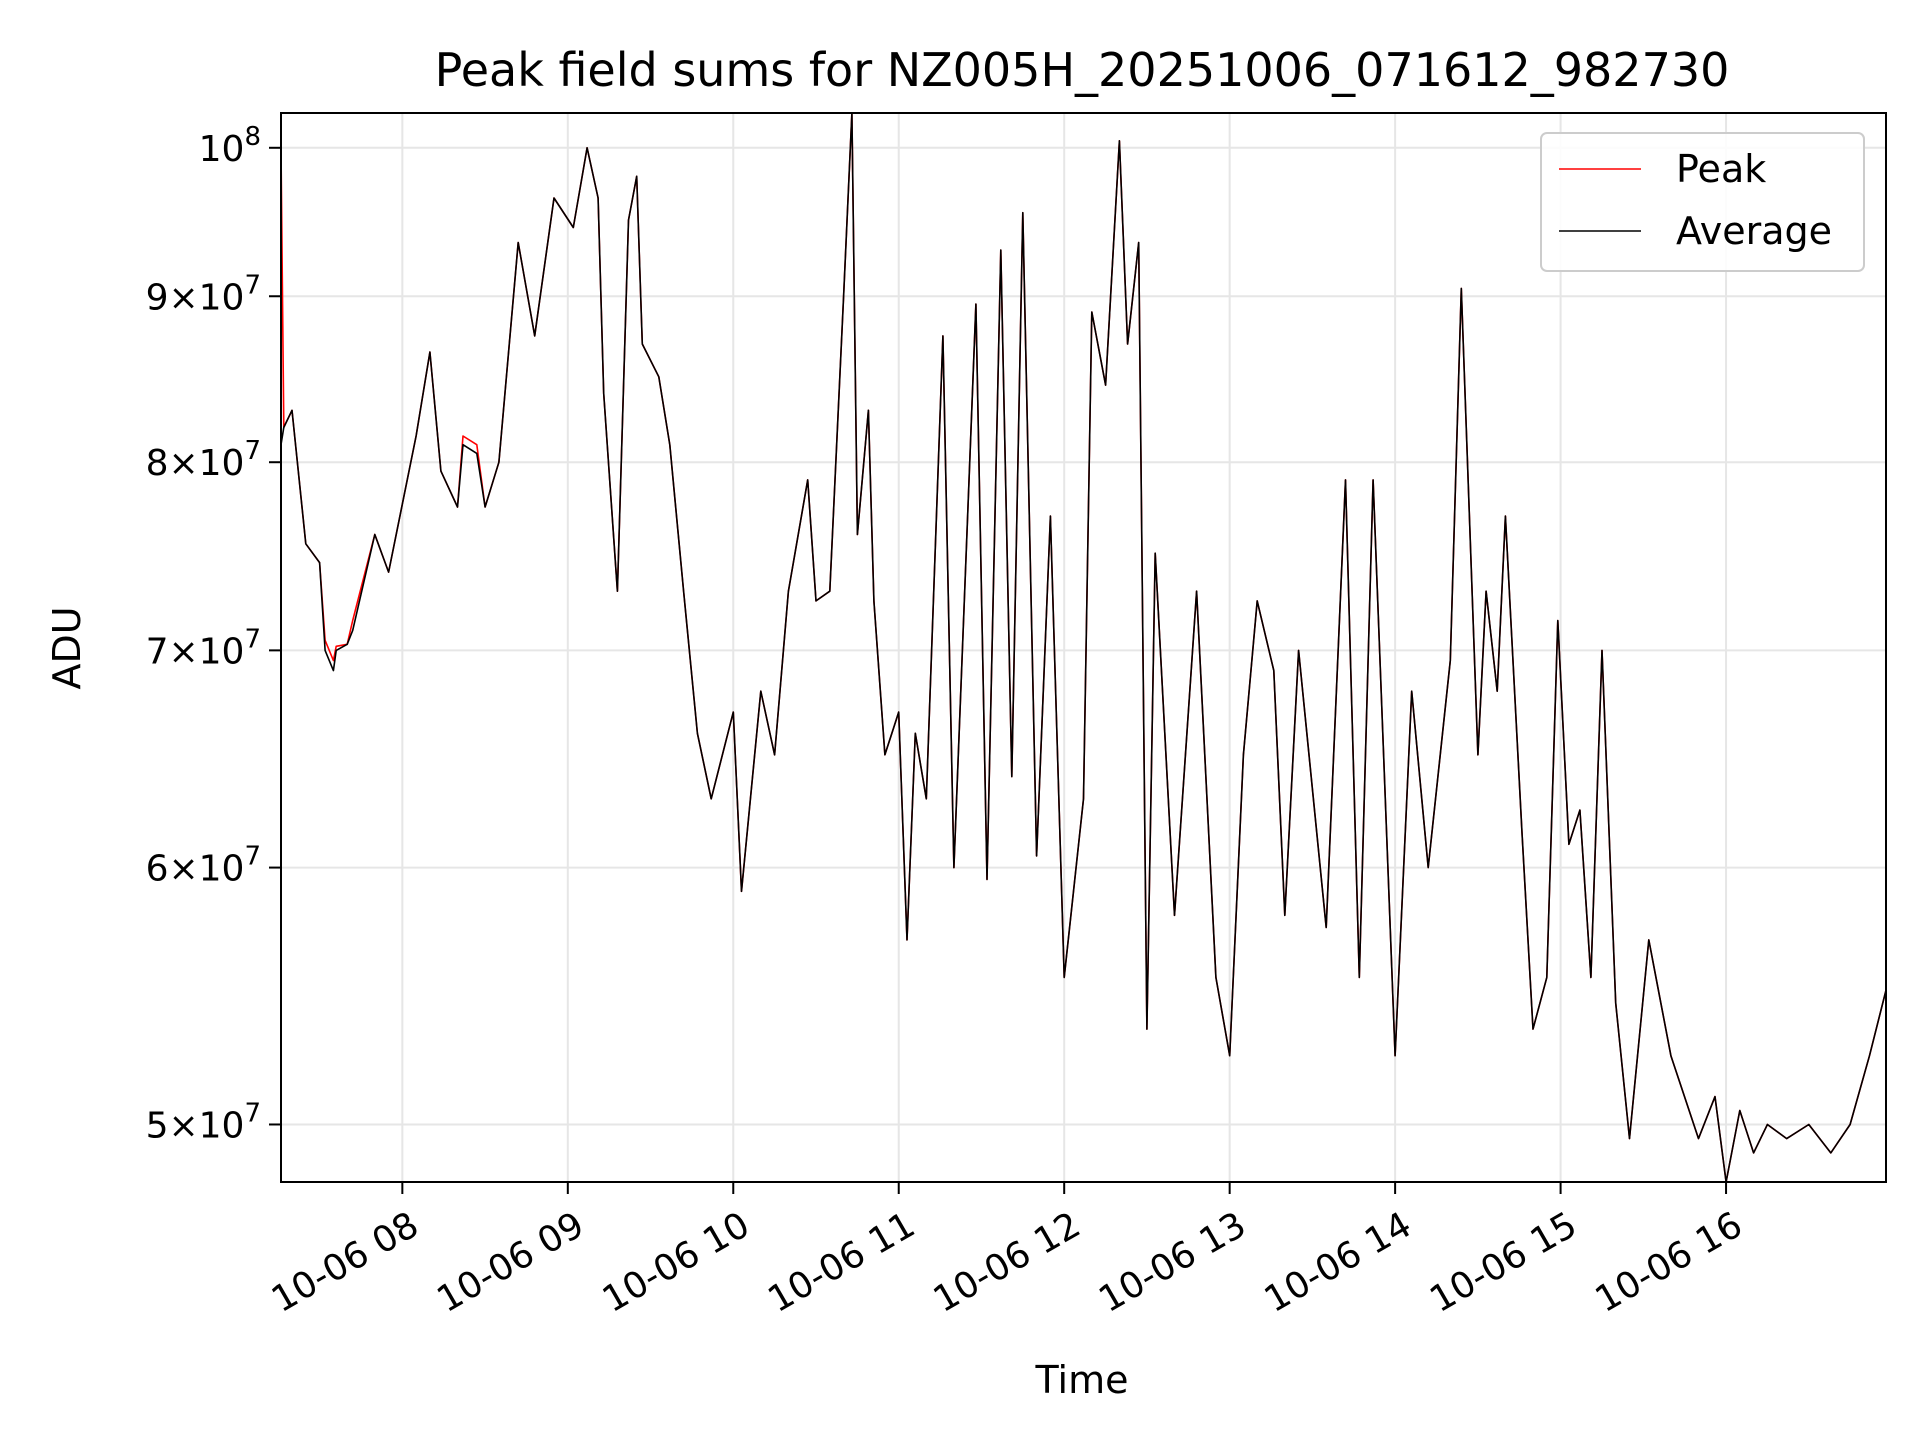  Describe the element at coordinates (510, 1262) in the screenshot. I see `x-tick-label: 10-06 09` at that location.